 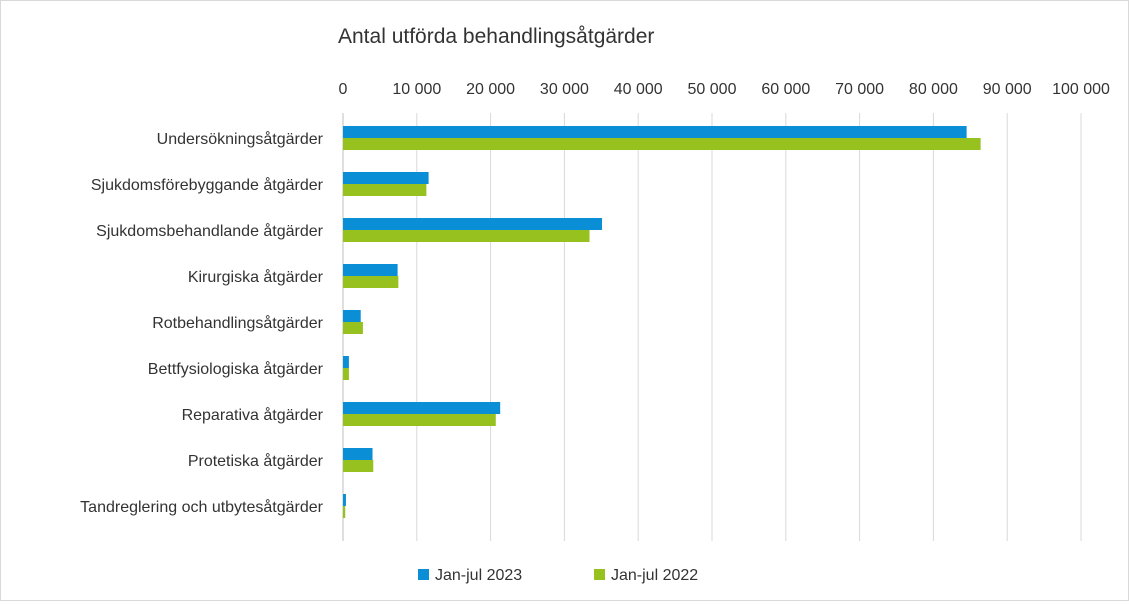 What do you see at coordinates (237, 323) in the screenshot?
I see `category-label: Rotbehandlingsåtgärder` at bounding box center [237, 323].